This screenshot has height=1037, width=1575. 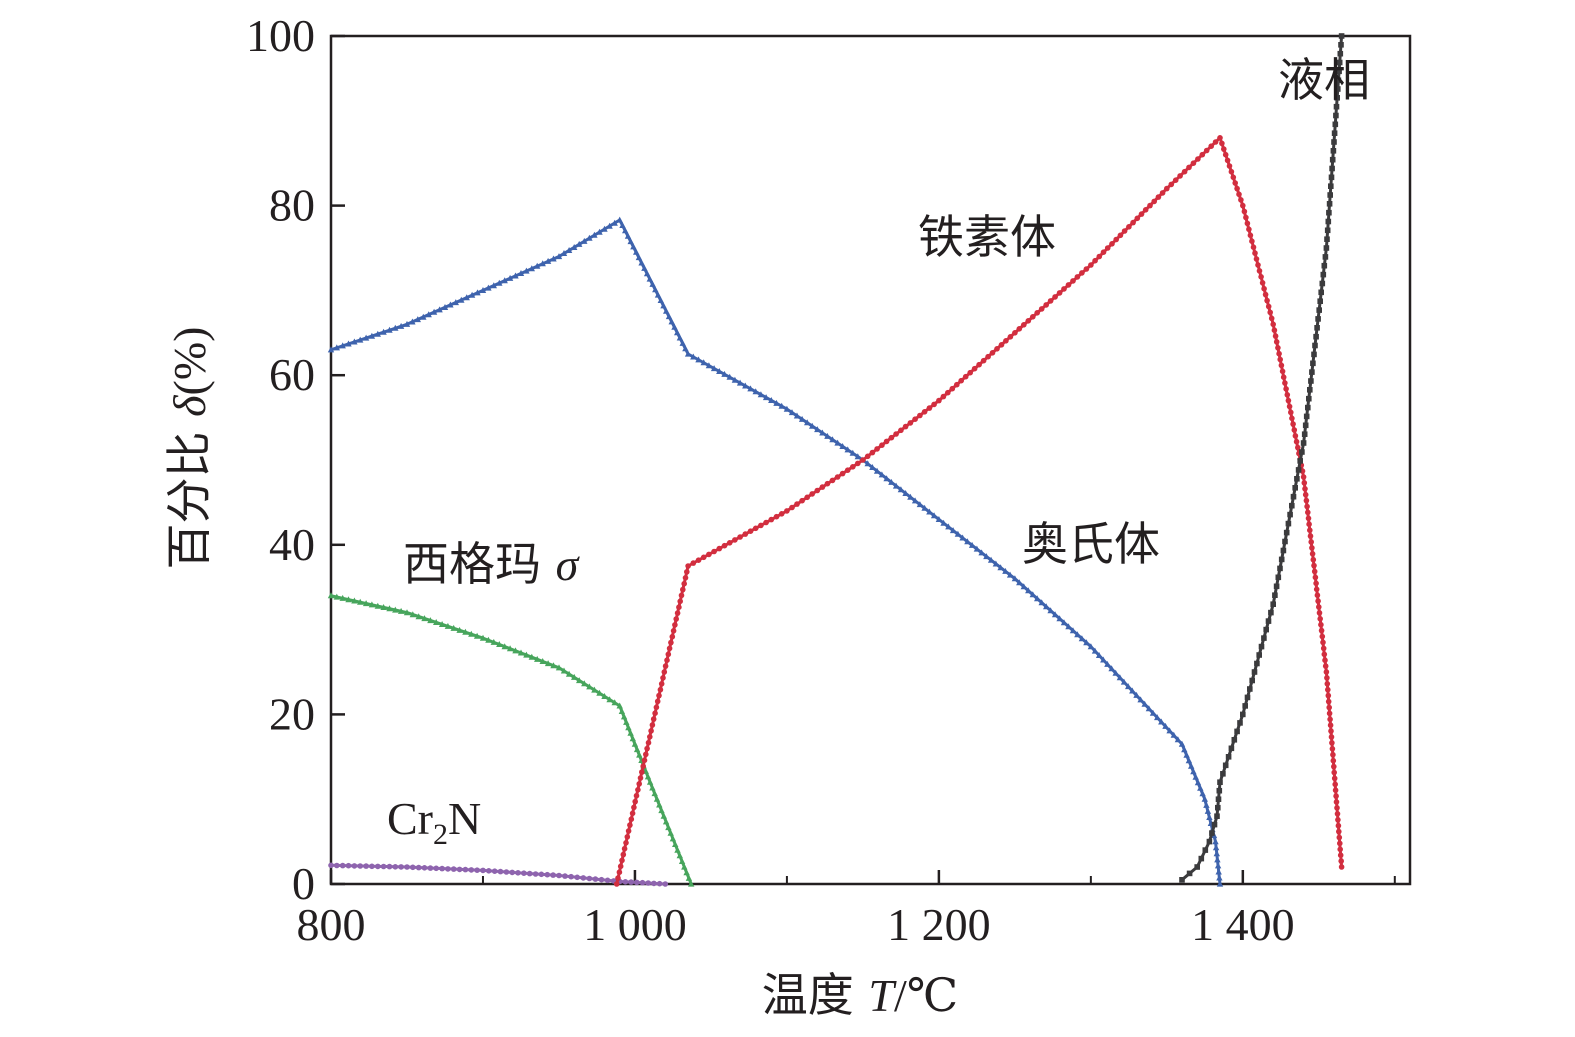 What do you see at coordinates (492, 564) in the screenshot?
I see `series-label-sigma: 西格玛 σ` at bounding box center [492, 564].